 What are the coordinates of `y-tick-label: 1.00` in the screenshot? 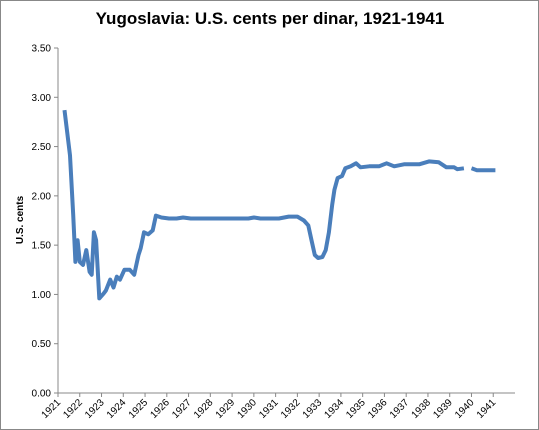 It's located at (42, 295).